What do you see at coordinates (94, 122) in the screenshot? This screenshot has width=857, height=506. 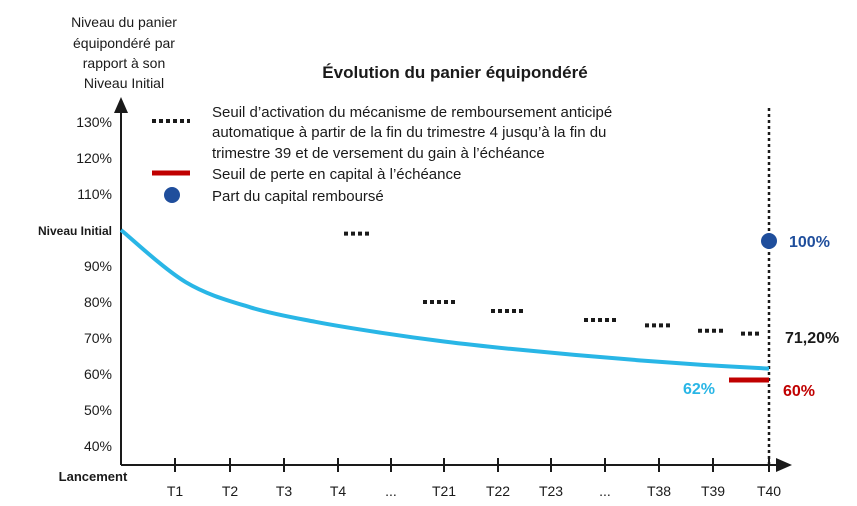 I see `y-tick-label: 130%` at bounding box center [94, 122].